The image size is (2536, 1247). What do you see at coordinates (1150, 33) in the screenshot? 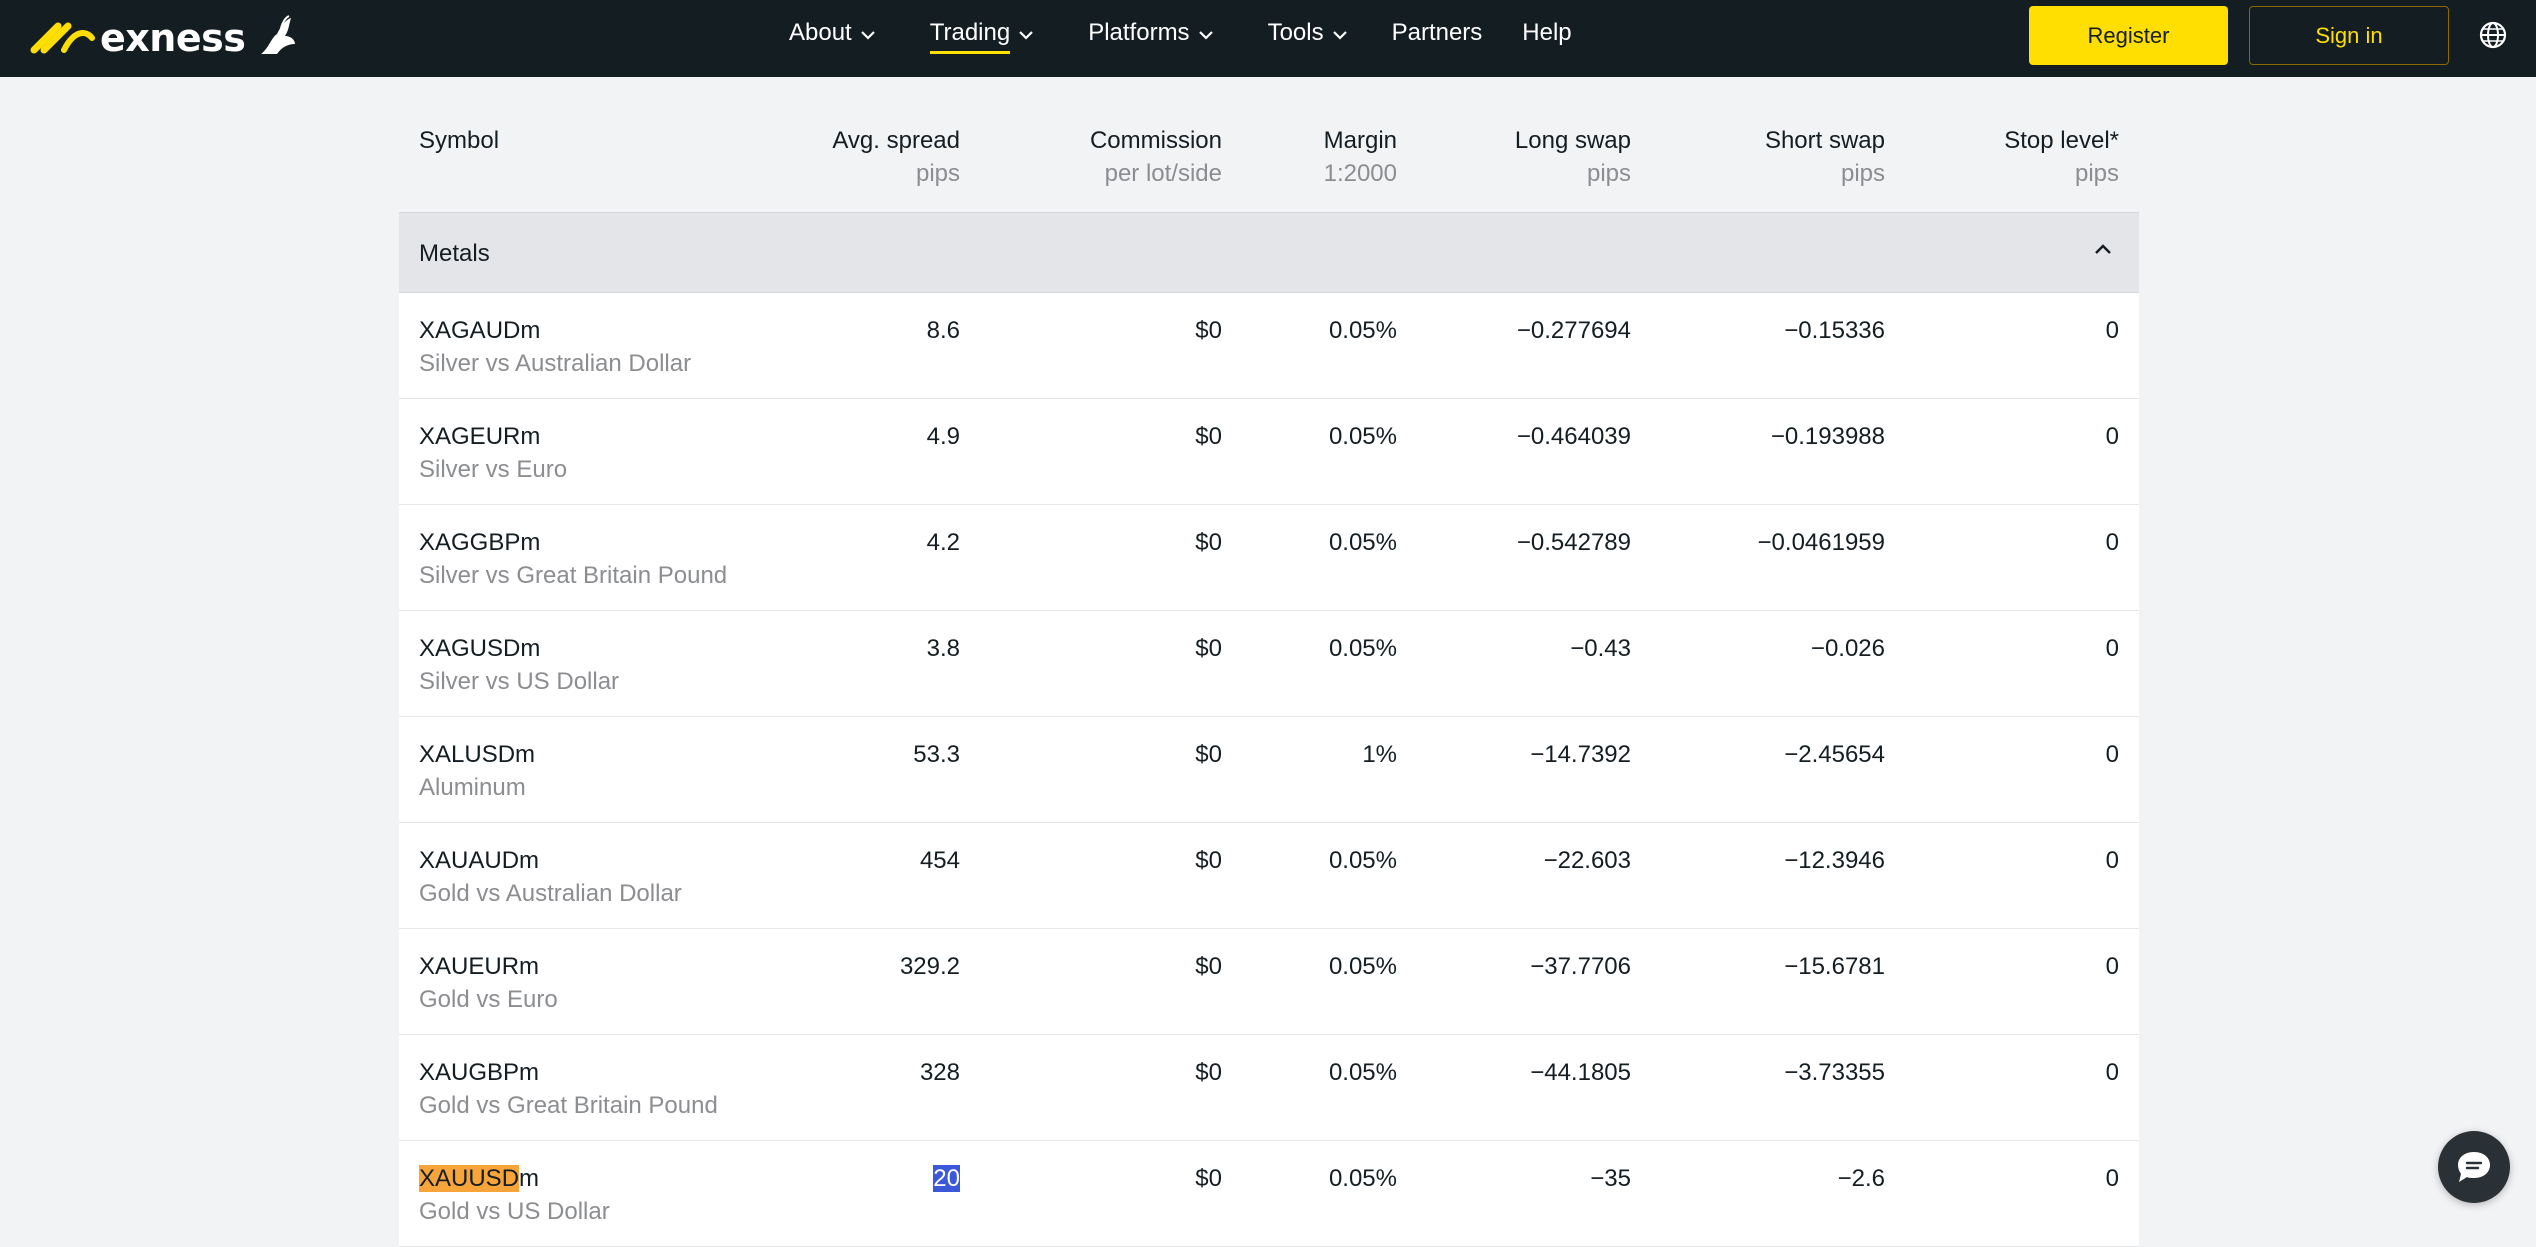
I see `nav-platforms: Platforms` at bounding box center [1150, 33].